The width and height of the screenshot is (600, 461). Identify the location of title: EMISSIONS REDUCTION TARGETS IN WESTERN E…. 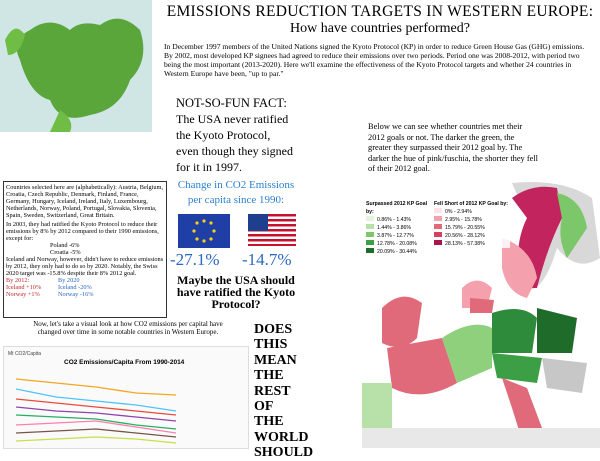
(380, 11).